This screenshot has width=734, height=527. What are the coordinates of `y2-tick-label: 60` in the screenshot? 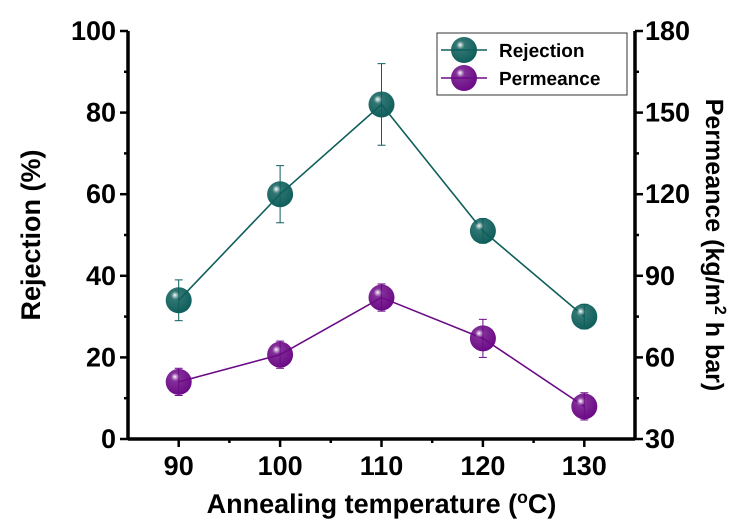 It's located at (660, 357).